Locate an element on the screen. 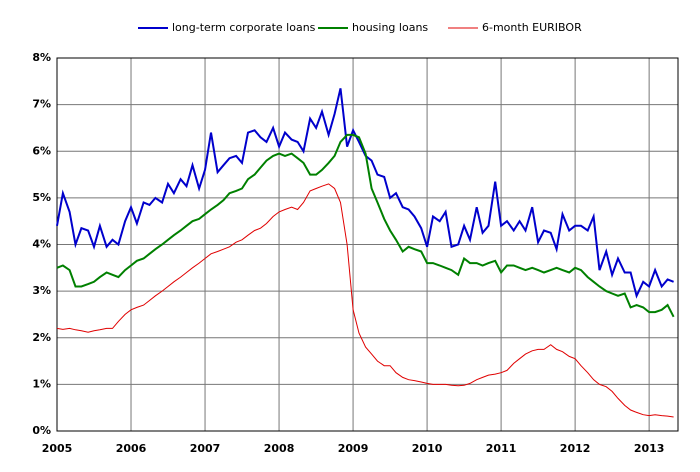 The width and height of the screenshot is (700, 472). y-tick-label: 2% is located at coordinates (41, 337).